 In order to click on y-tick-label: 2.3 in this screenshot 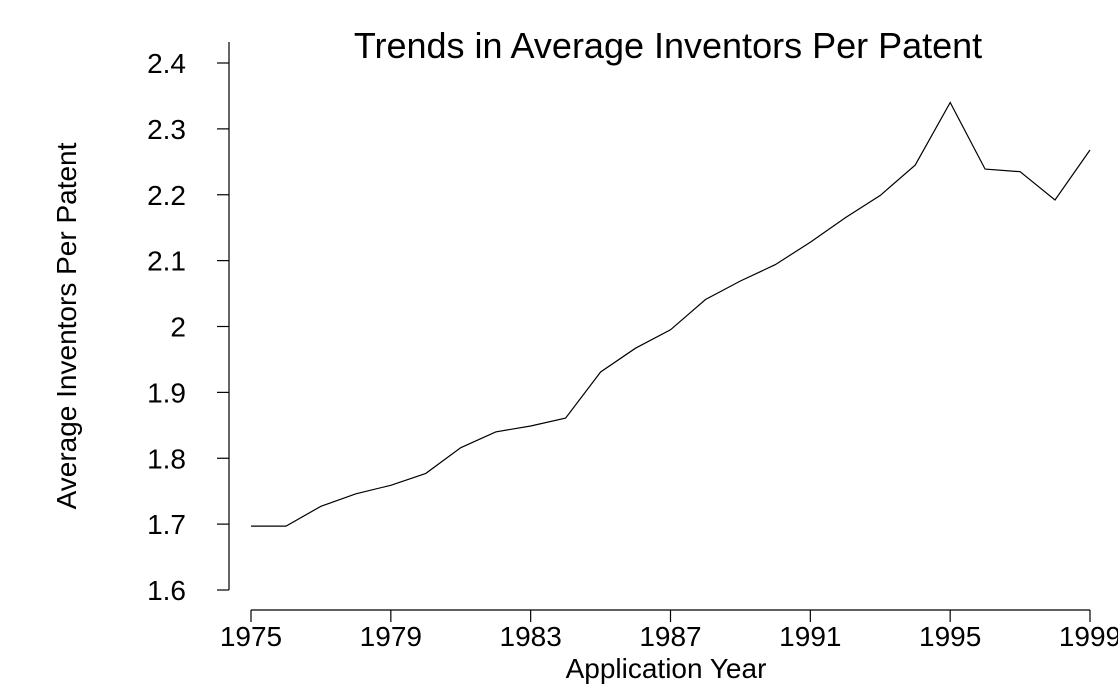, I will do `click(166, 129)`.